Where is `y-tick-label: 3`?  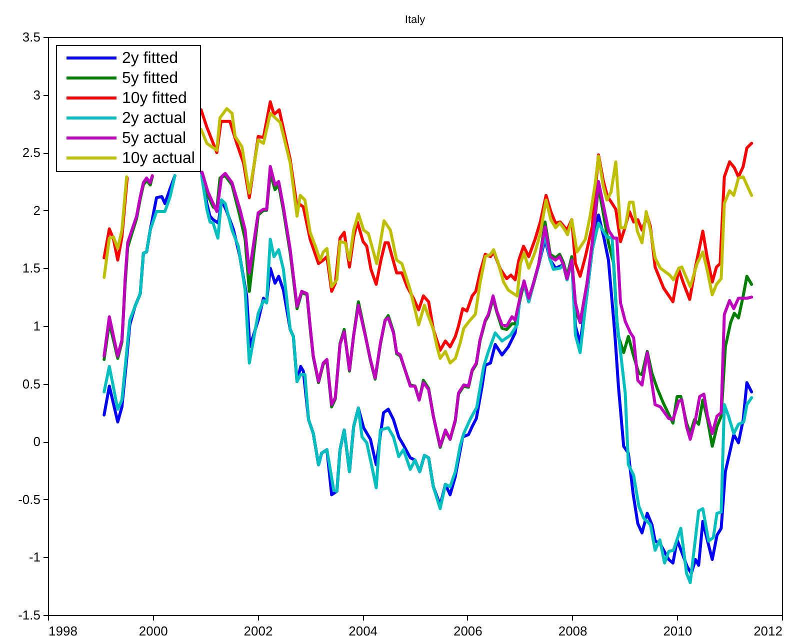
y-tick-label: 3 is located at coordinates (36, 94).